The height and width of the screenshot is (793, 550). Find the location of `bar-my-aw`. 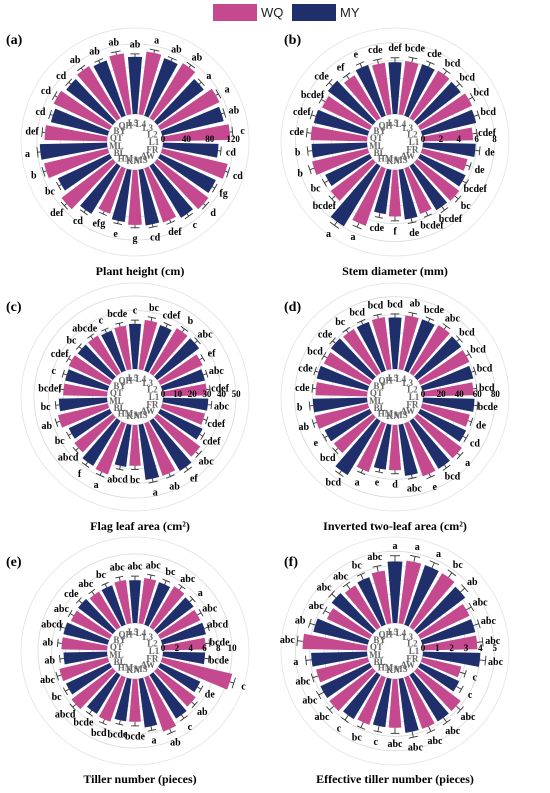

bar-my-aw is located at coordinates (171, 190).